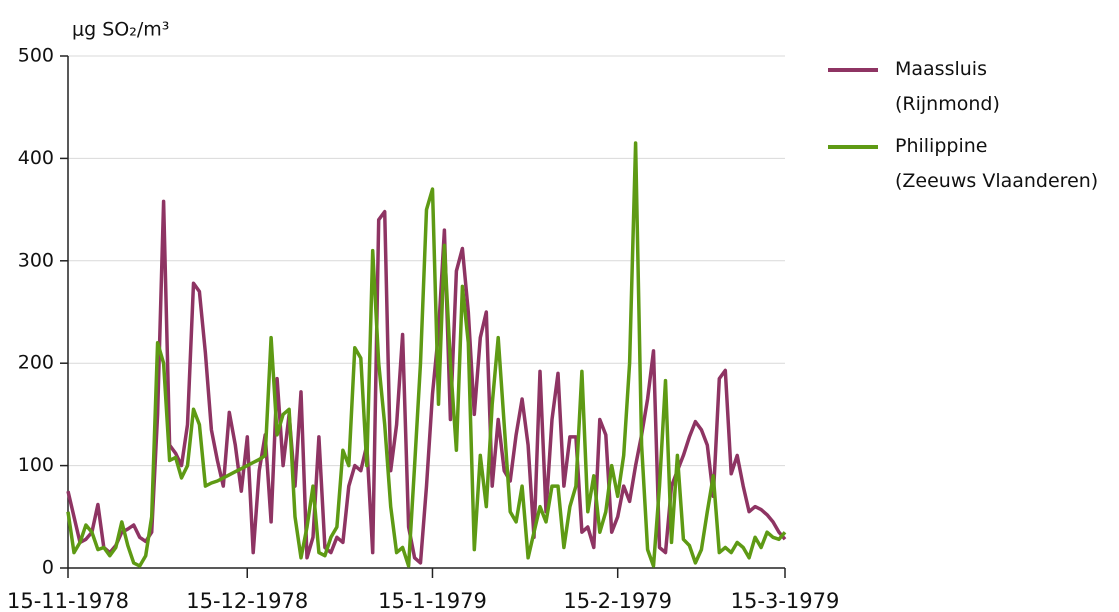  I want to click on x-tick-label: 15-1-1979, so click(432, 600).